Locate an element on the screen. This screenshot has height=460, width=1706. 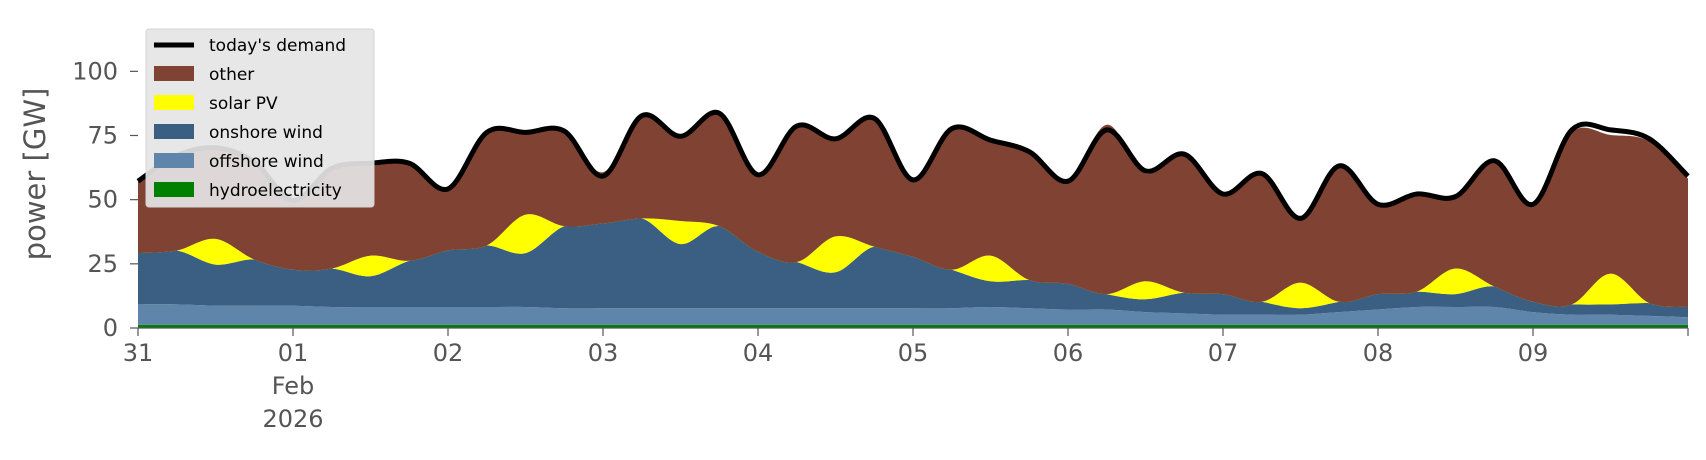
x-tick-label: 2026 is located at coordinates (292, 419).